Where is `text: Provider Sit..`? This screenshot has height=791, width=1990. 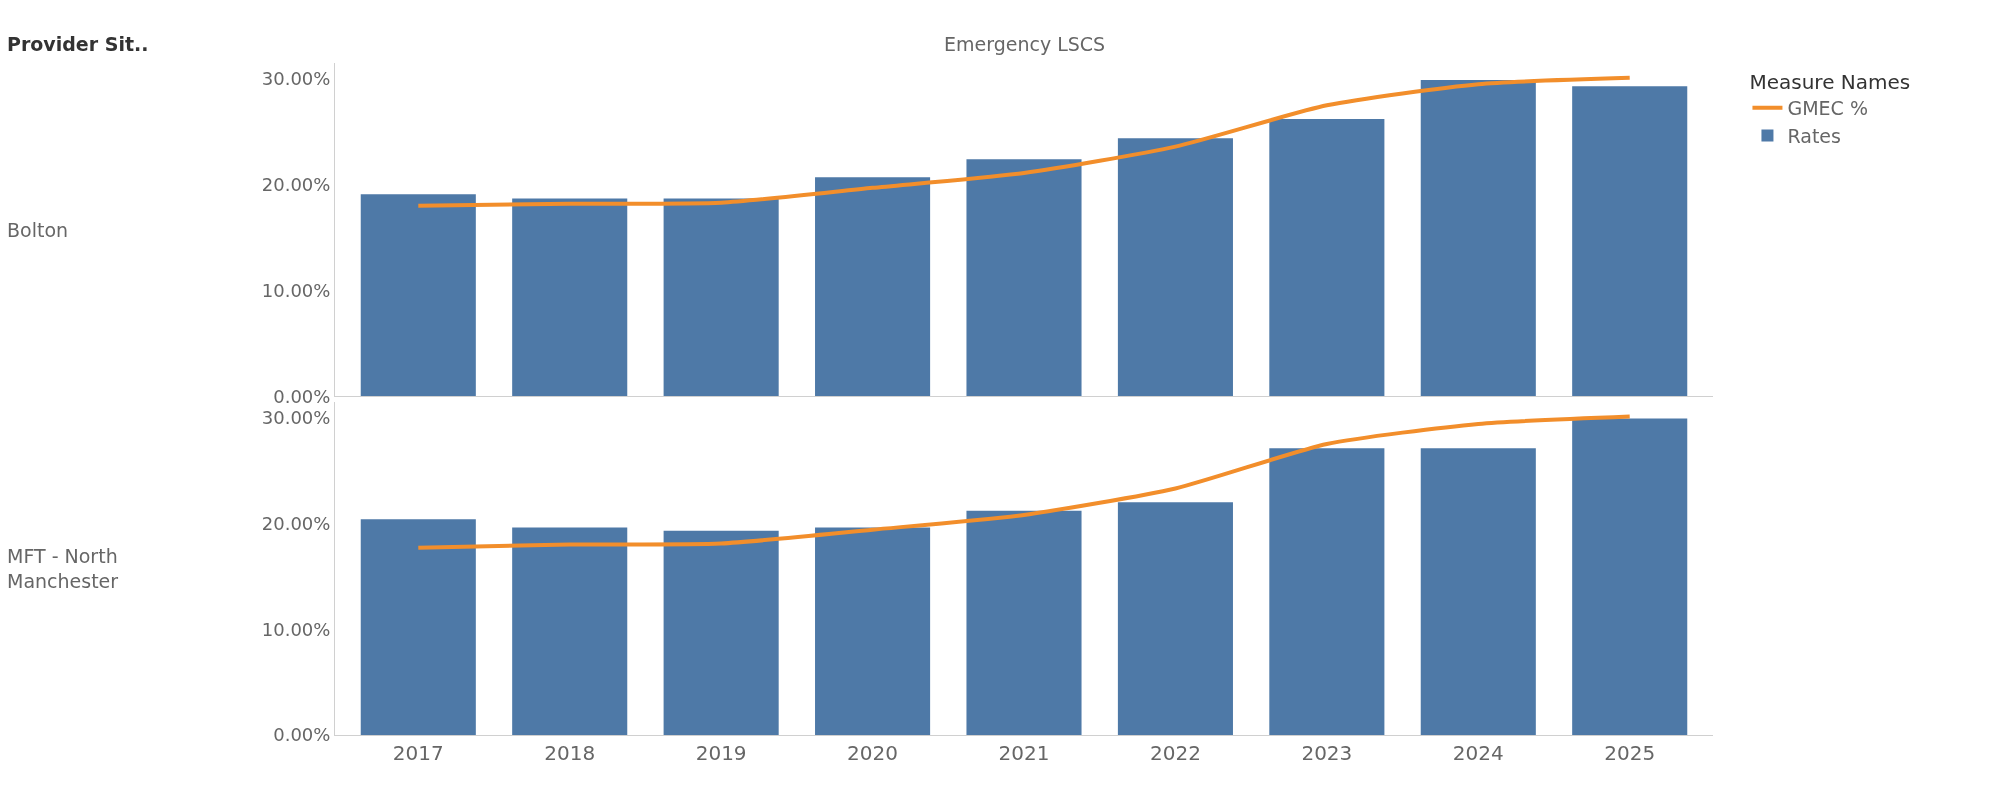 text: Provider Sit.. is located at coordinates (78, 44).